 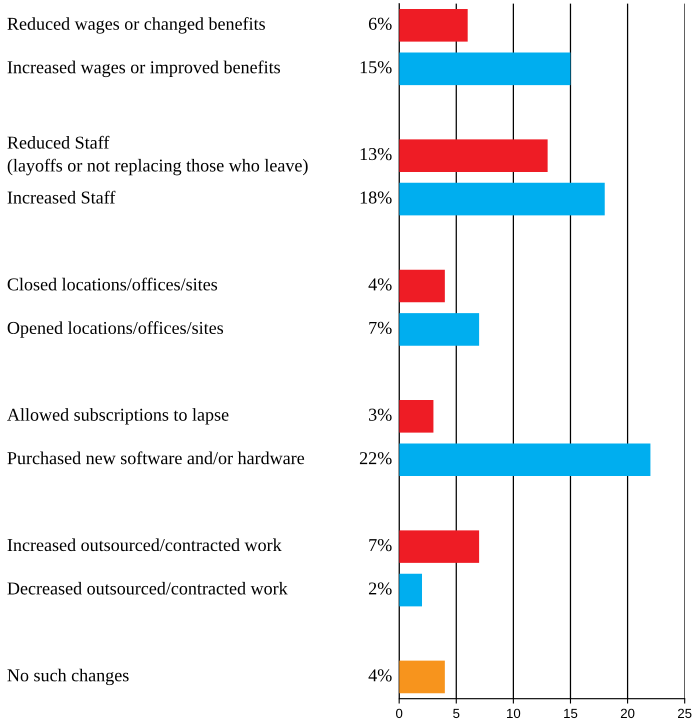 I want to click on data-label: 15%, so click(x=376, y=67).